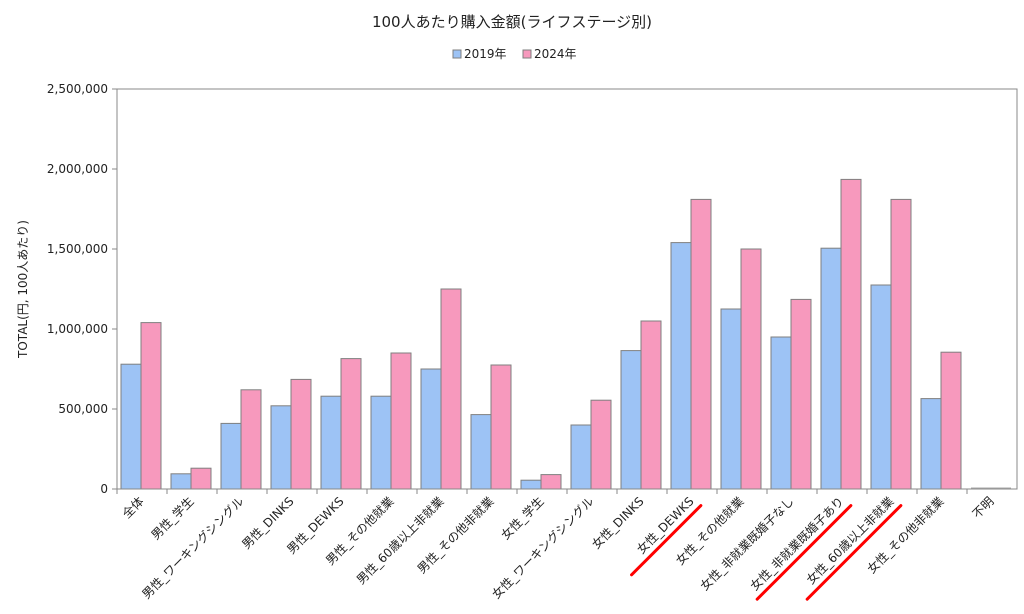  I want to click on y-tick-label: 1,000,000, so click(77, 329).